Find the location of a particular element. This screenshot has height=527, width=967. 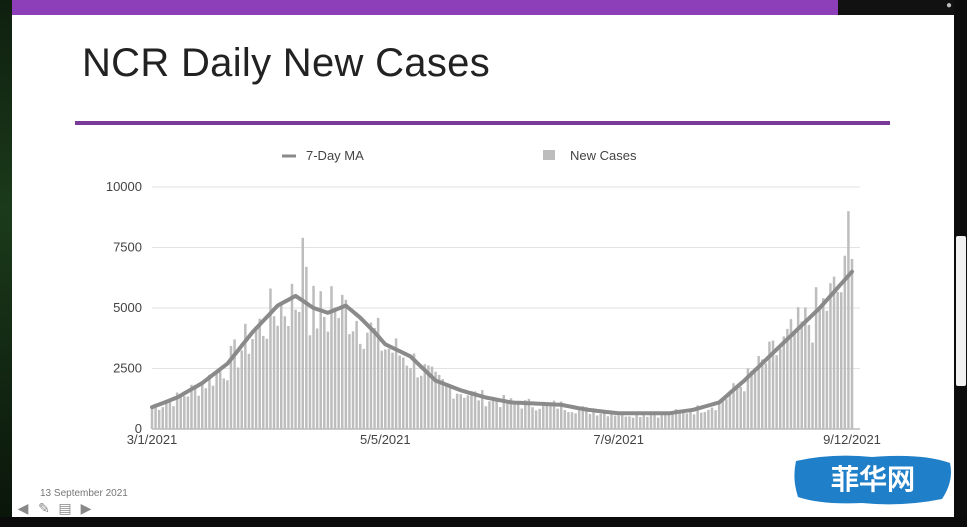

pen-icon: ✎ is located at coordinates (44, 508).